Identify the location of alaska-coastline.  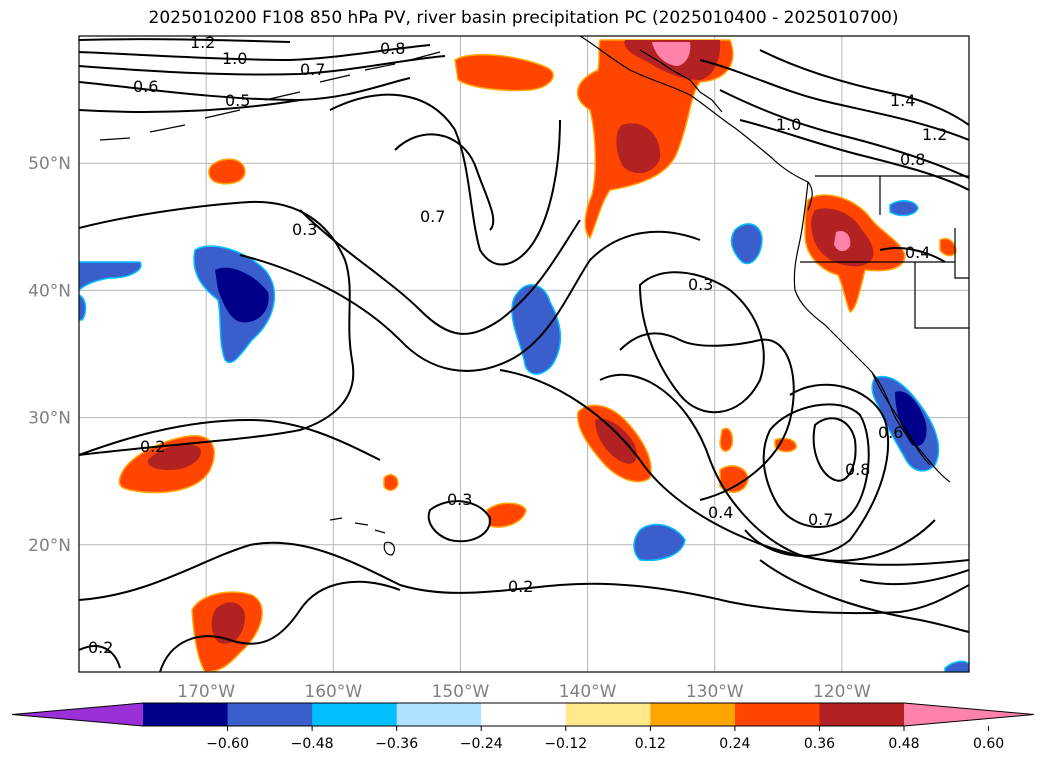
(696, 123).